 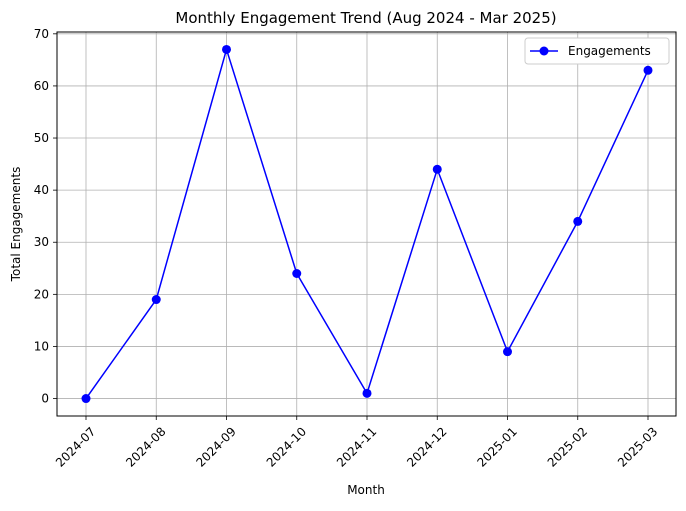 What do you see at coordinates (609, 51) in the screenshot?
I see `legend-label: Engagements` at bounding box center [609, 51].